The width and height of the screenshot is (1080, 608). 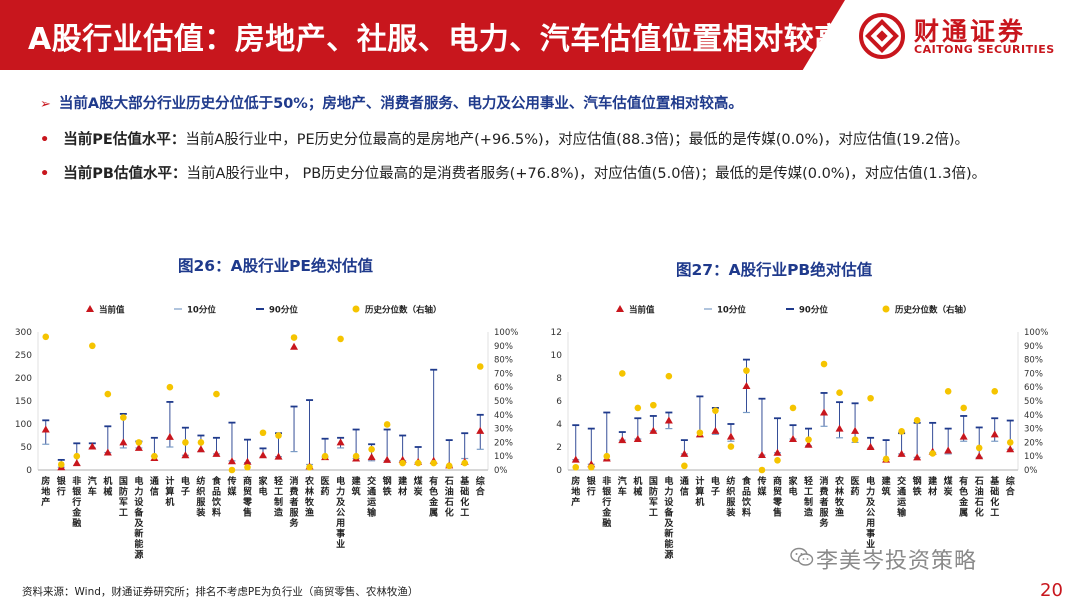 What do you see at coordinates (23, 402) in the screenshot?
I see `y-tick-label-left: 150` at bounding box center [23, 402].